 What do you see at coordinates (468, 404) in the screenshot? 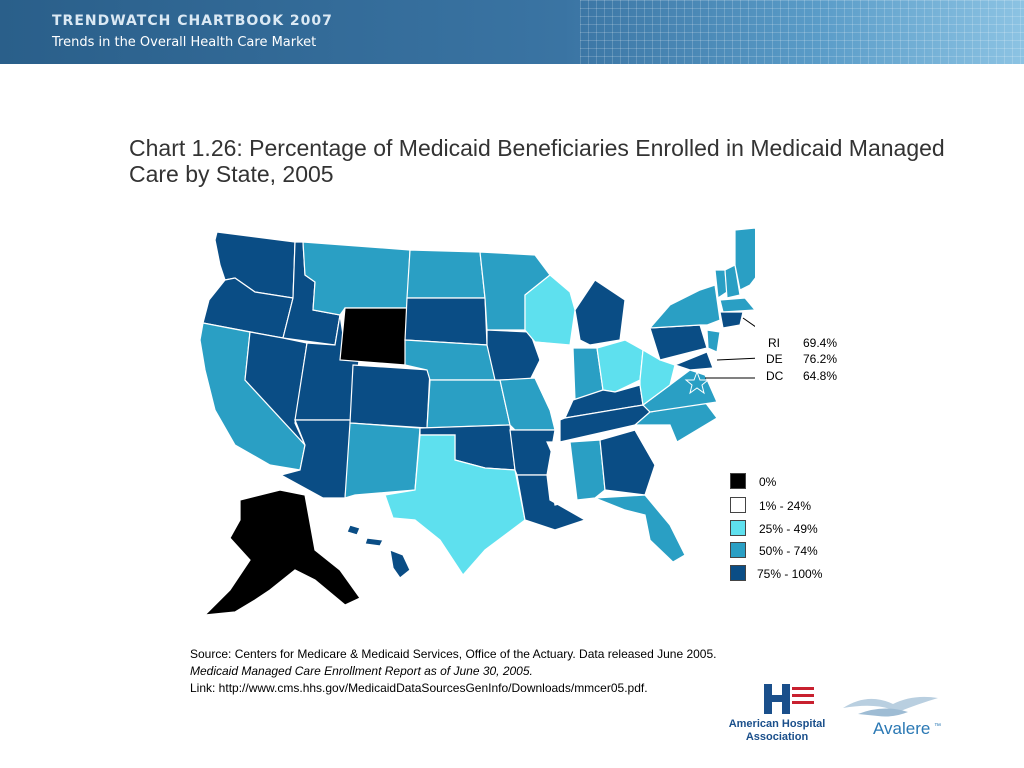
I see `state-ks` at bounding box center [468, 404].